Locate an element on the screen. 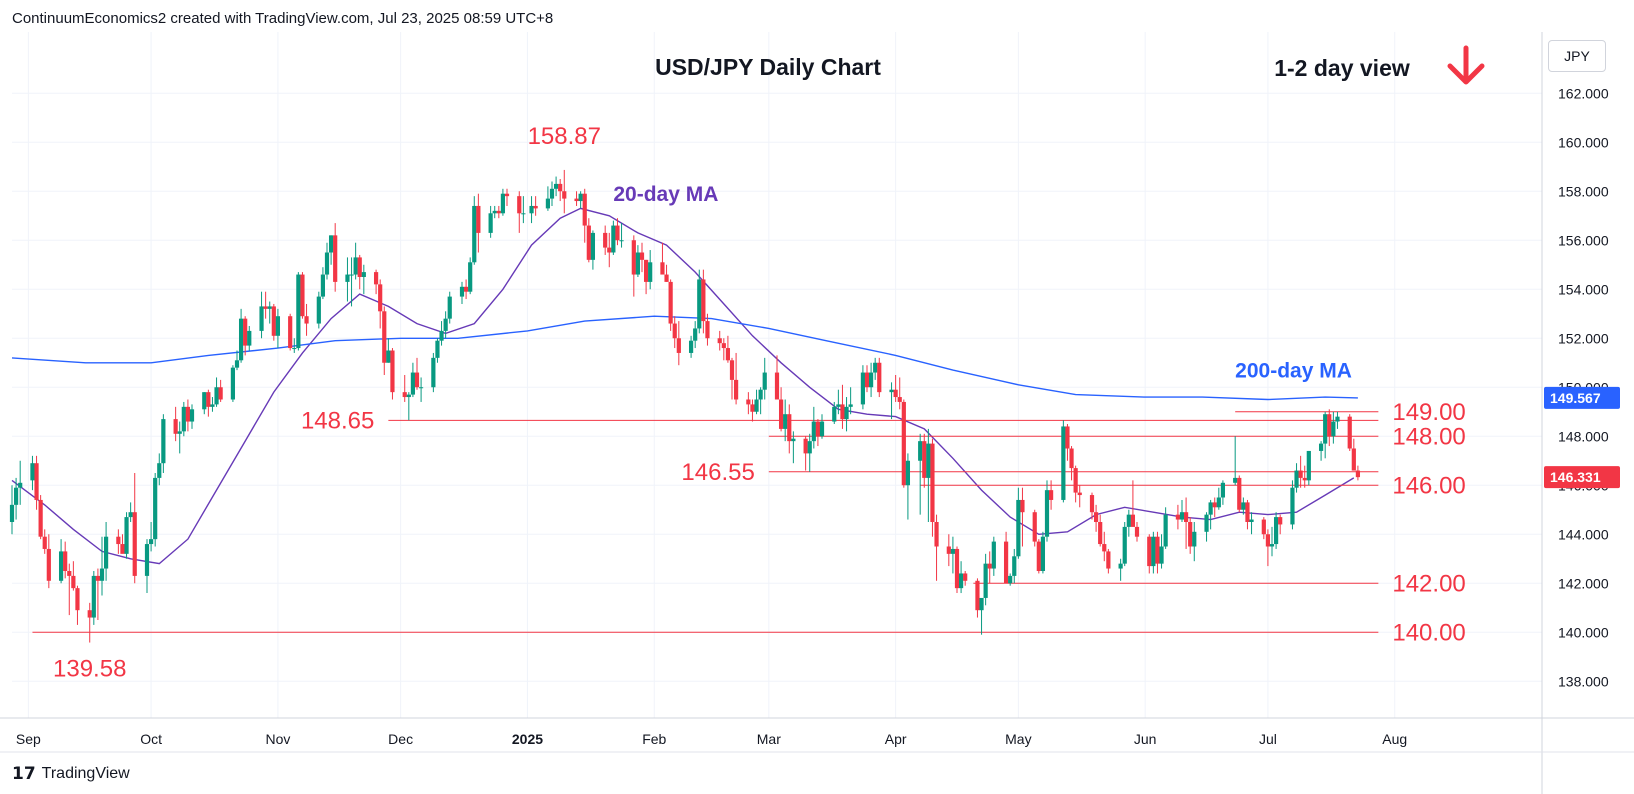  y-tick-label: 138.000 is located at coordinates (1583, 681).